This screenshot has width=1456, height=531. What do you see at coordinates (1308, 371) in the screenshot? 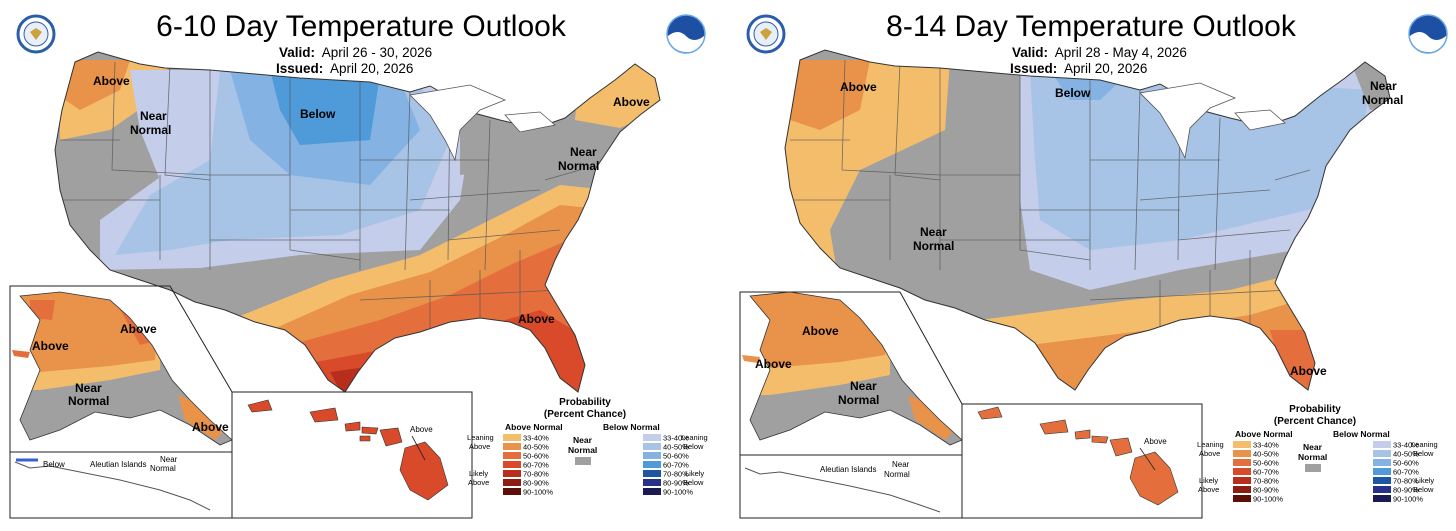
I see `label-above-fl: Above` at bounding box center [1308, 371].